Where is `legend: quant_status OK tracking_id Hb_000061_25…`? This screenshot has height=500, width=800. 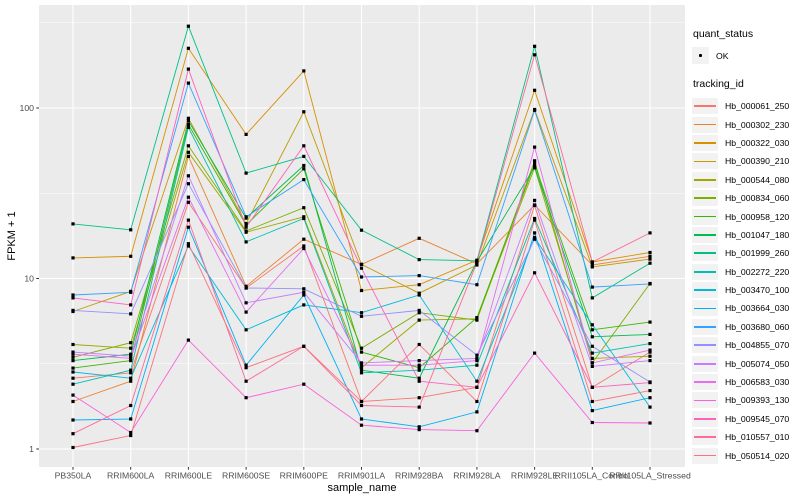
legend: quant_status OK tracking_id Hb_000061_25… is located at coordinates (746, 246).